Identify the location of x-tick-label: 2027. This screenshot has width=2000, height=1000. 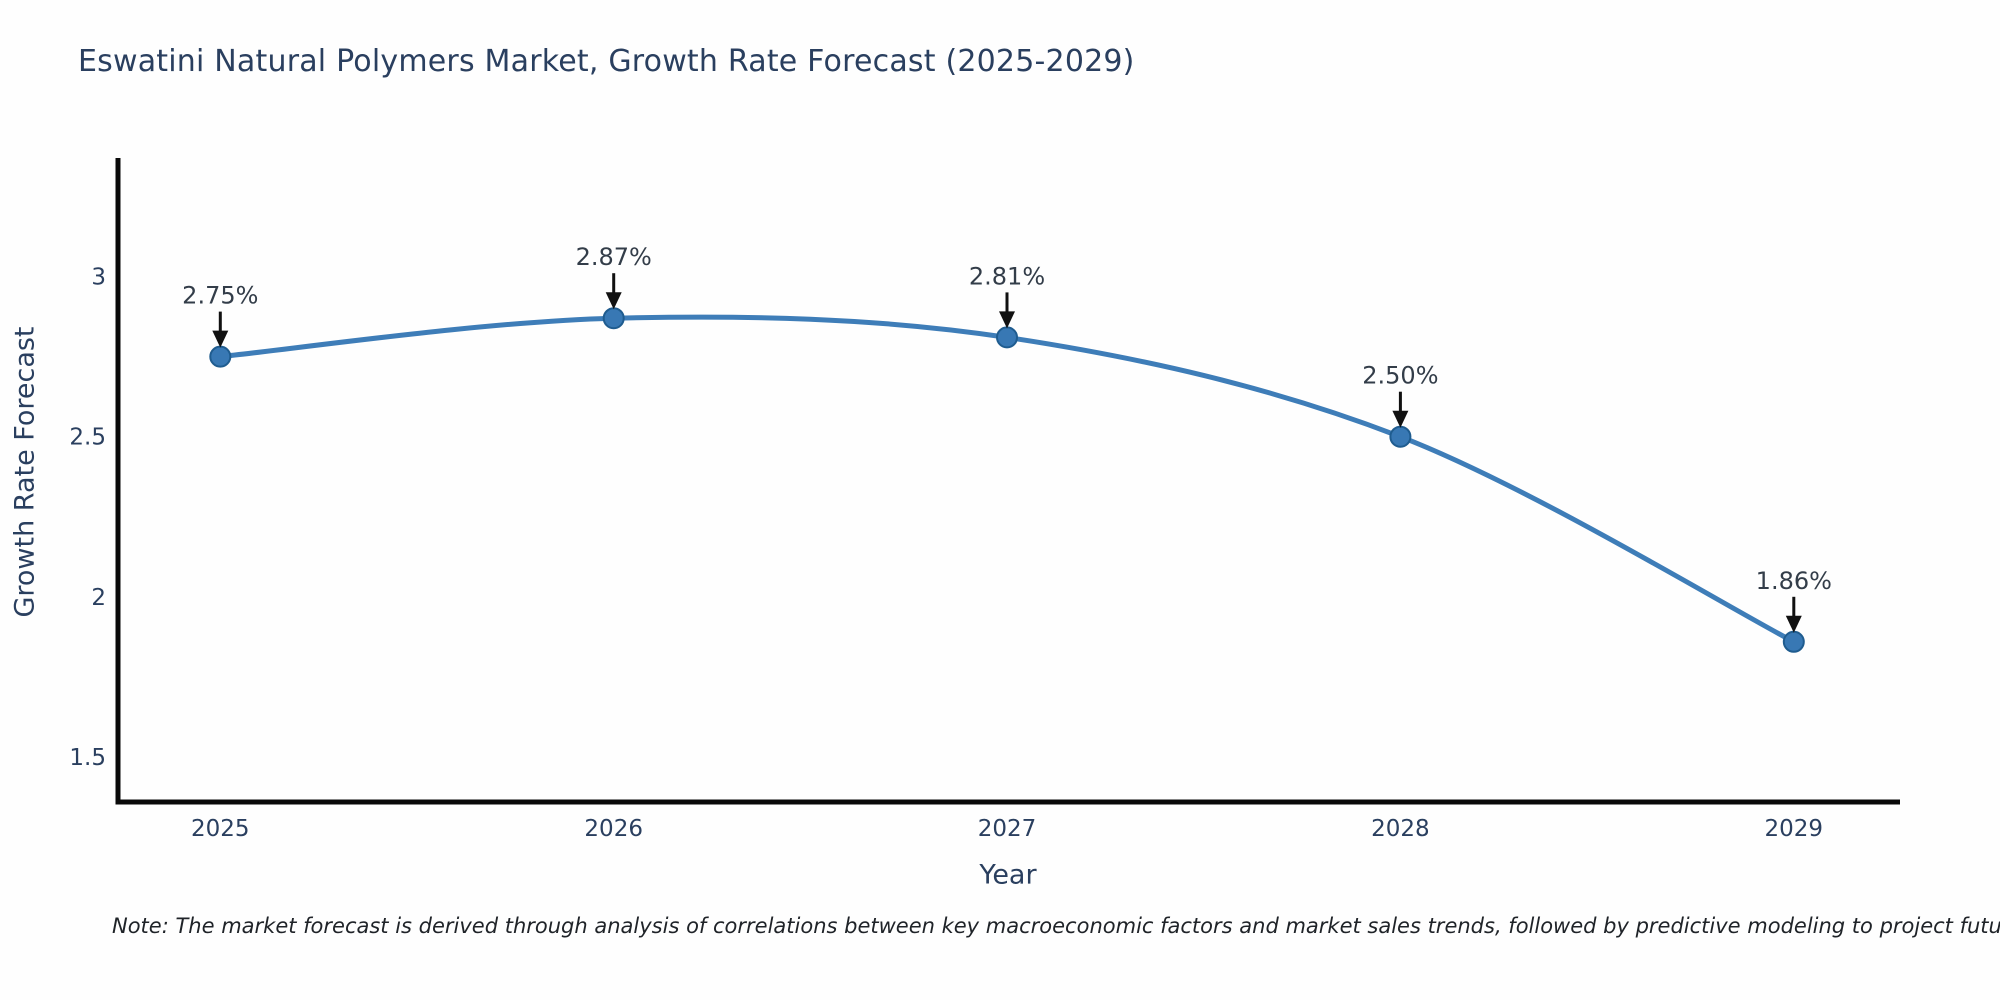
(1007, 829).